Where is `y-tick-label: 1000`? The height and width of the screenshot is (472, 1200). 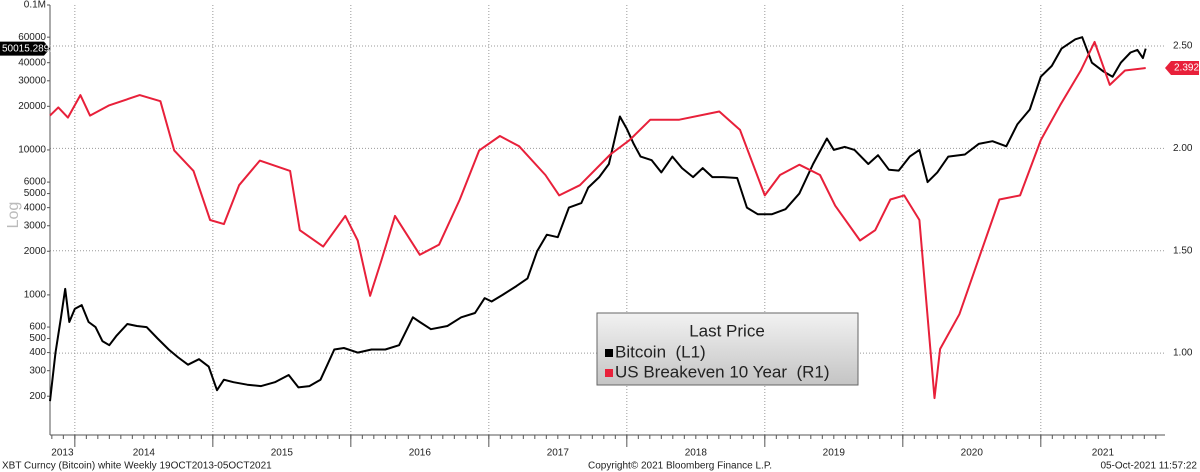
y-tick-label: 1000 is located at coordinates (35, 295).